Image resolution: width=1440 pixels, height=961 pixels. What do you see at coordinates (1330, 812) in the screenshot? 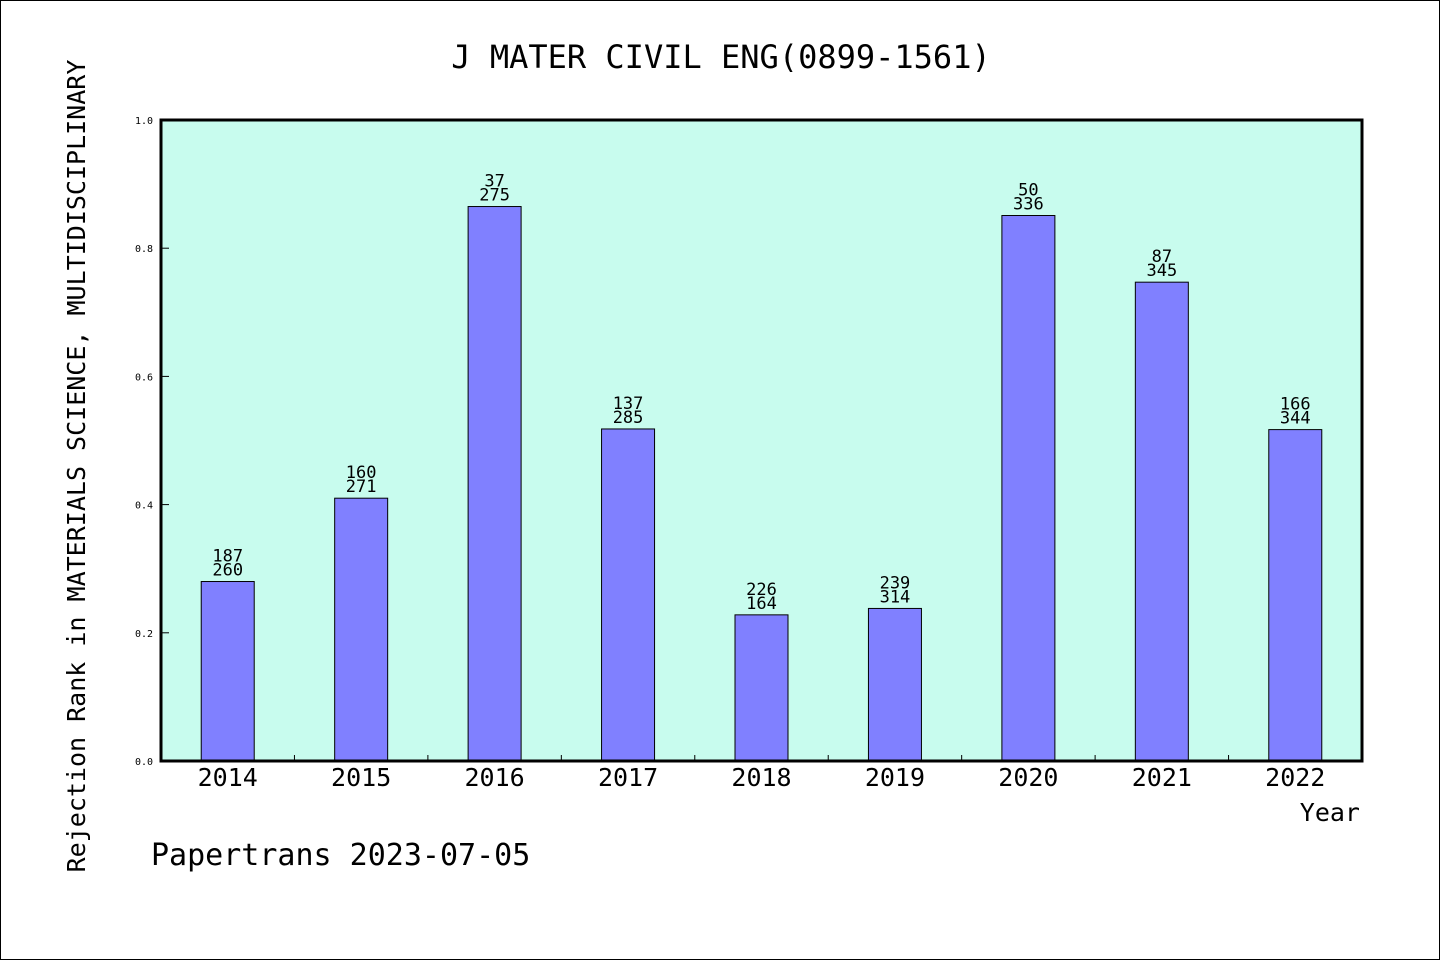
I see `x-axis-label: Year` at bounding box center [1330, 812].